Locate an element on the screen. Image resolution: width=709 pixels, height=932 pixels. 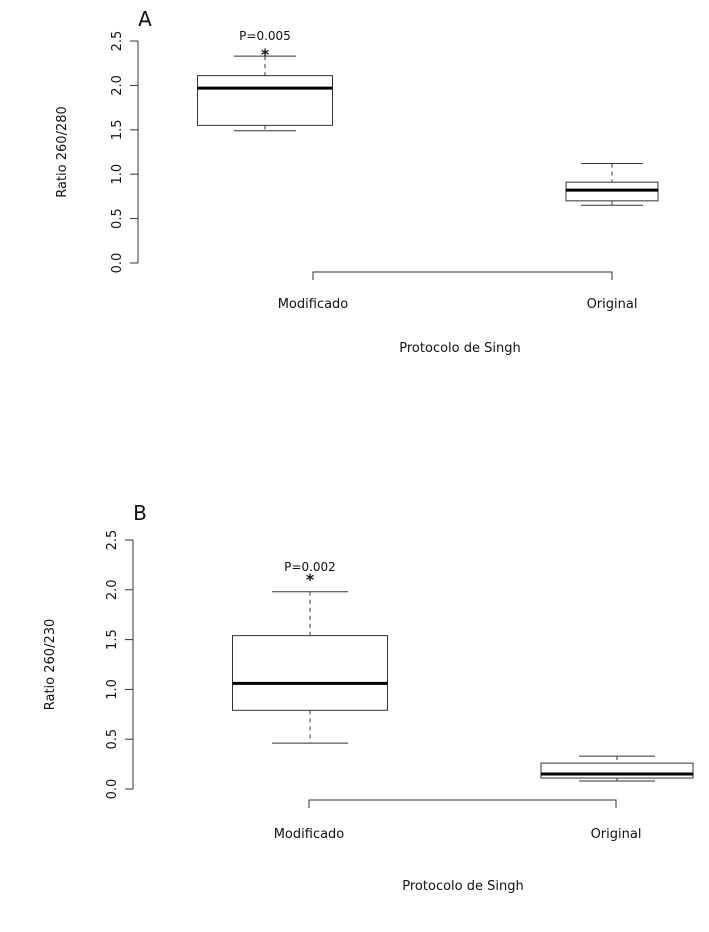
panel-label: A is located at coordinates (145, 19).